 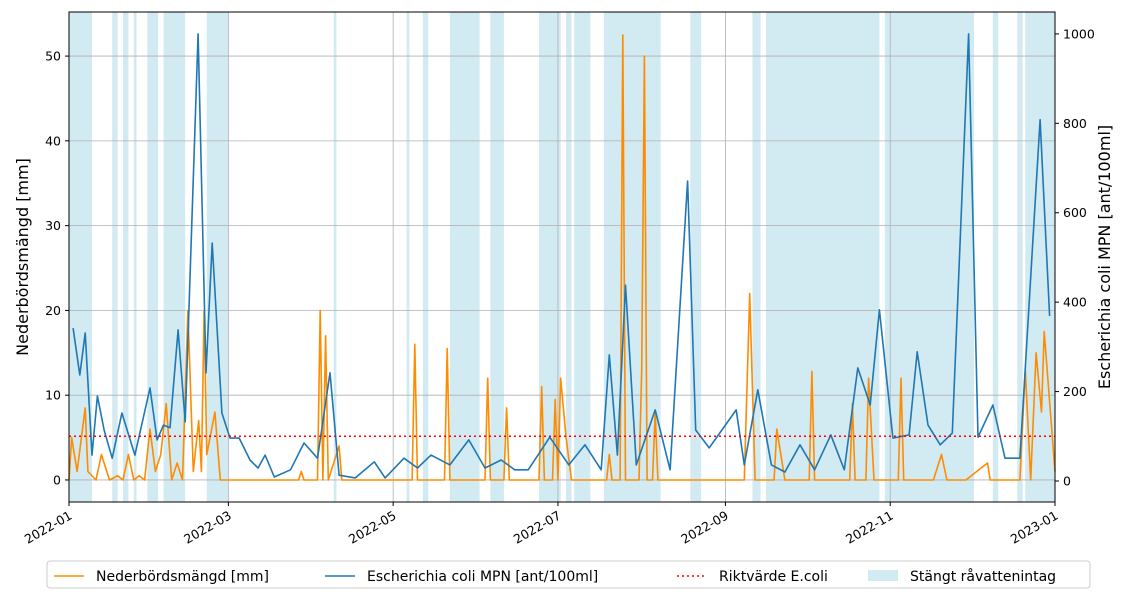 I want to click on y-tick-label: 50, so click(x=53, y=56).